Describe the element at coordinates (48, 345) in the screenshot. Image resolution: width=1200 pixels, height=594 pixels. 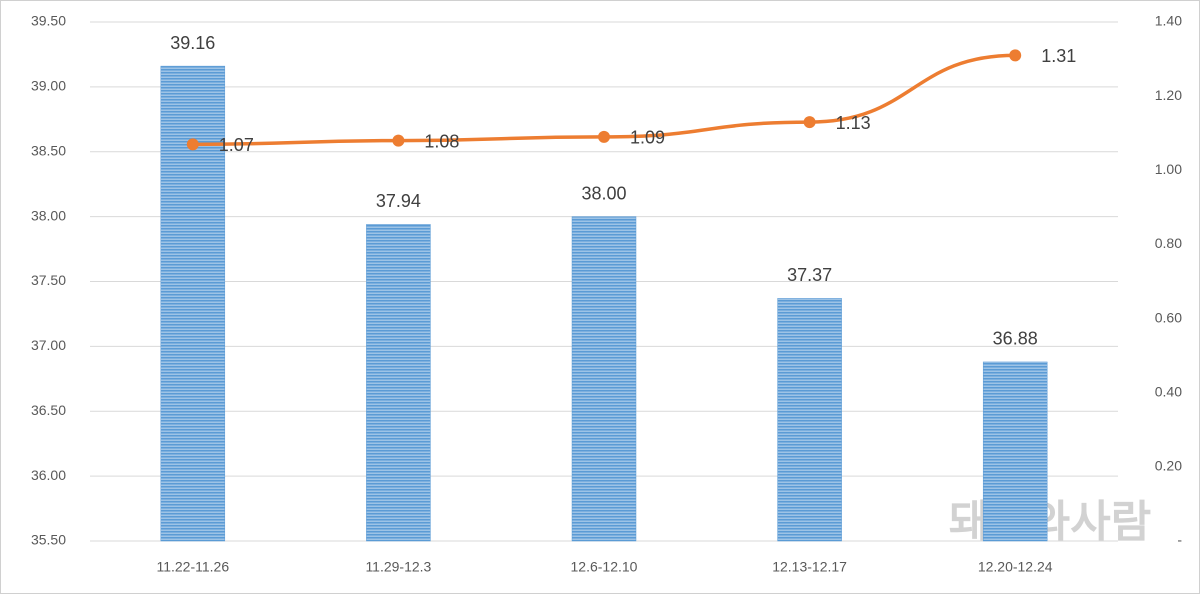
I see `y-tick-label: 37.00` at that location.